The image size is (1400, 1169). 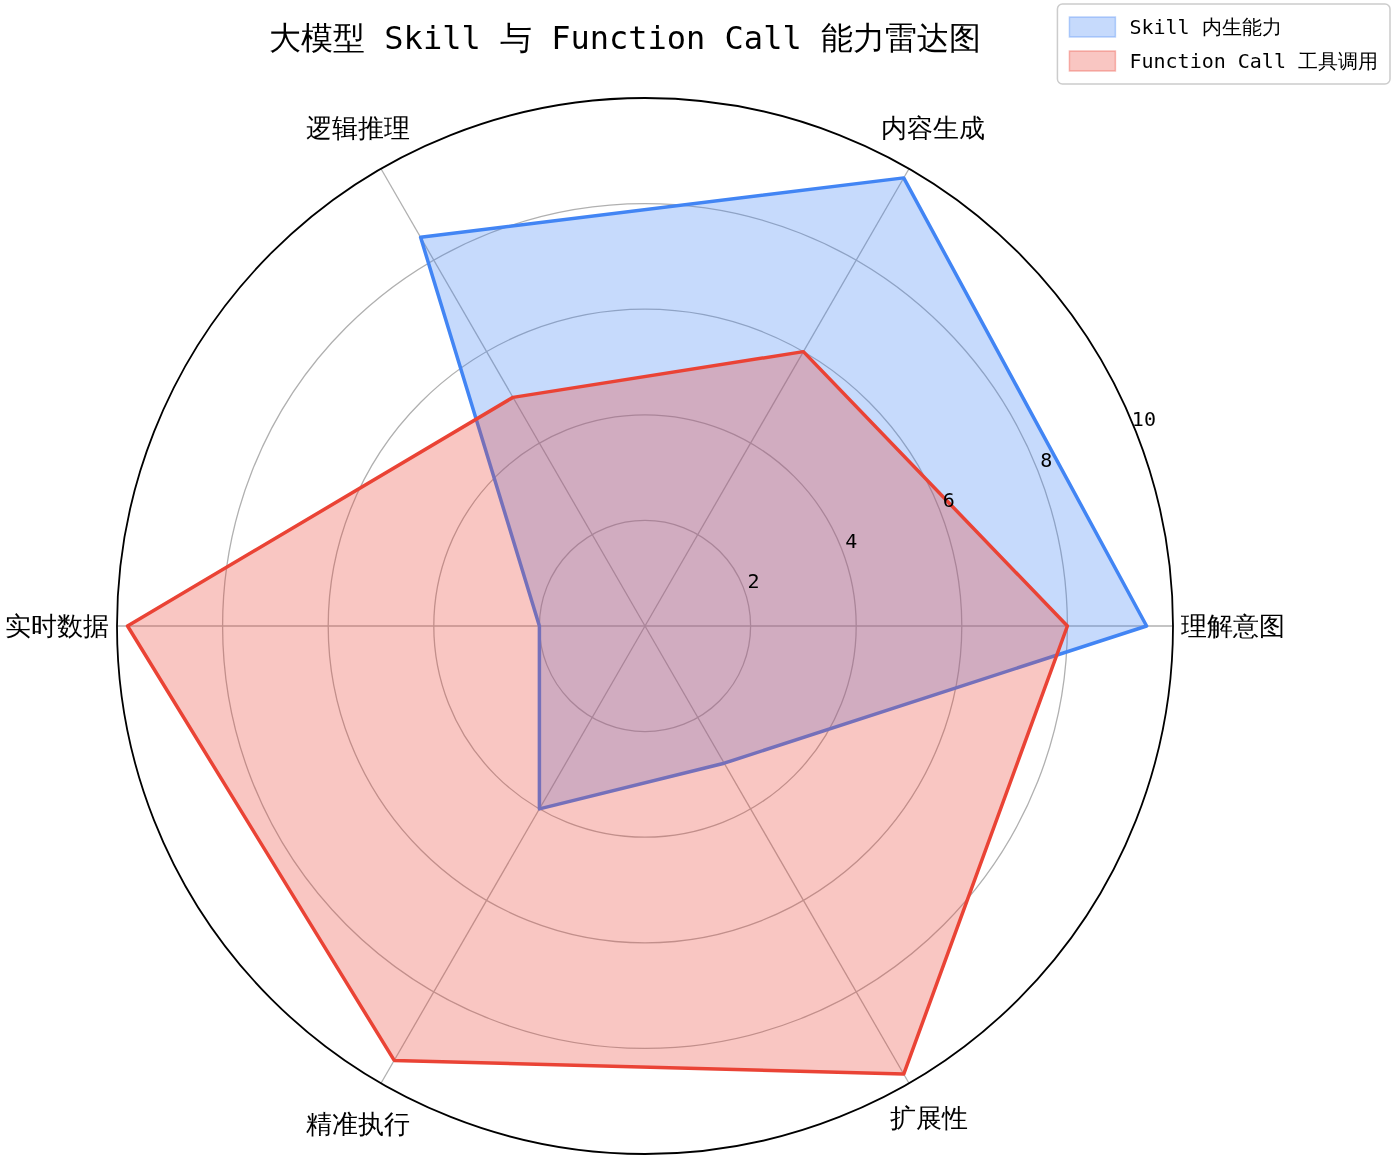 What do you see at coordinates (625, 38) in the screenshot?
I see `text: 大模型 Skill 与 Function Call 能力雷达图` at bounding box center [625, 38].